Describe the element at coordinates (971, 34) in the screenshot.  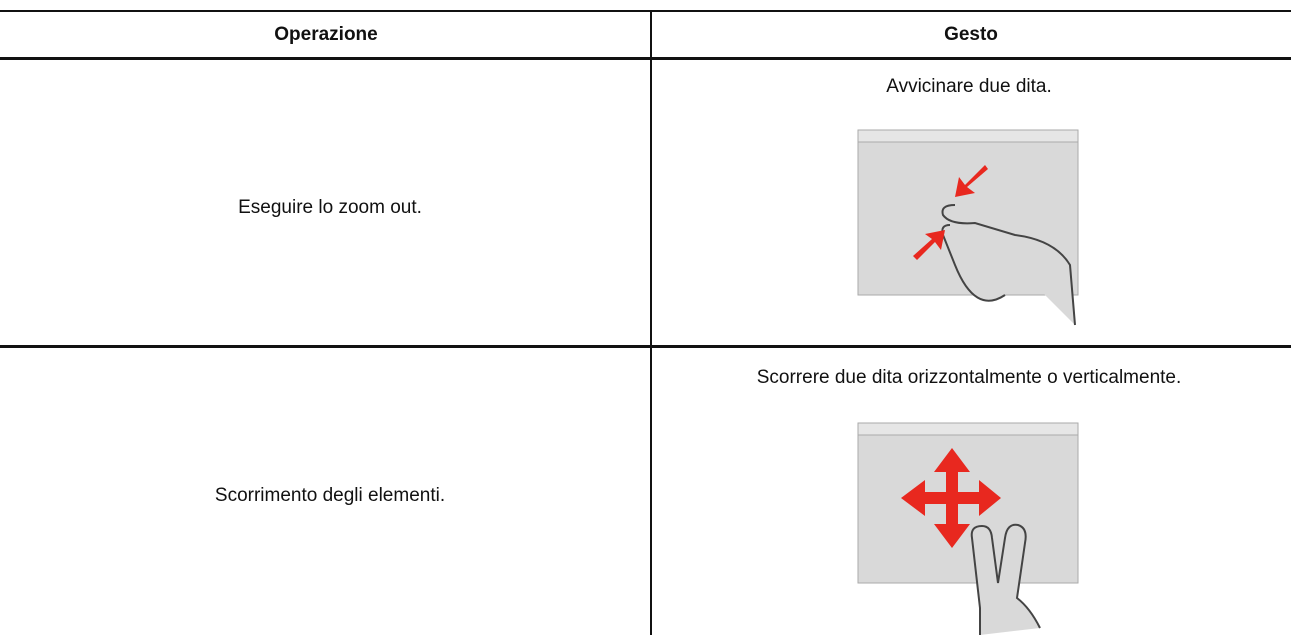
I see `header-cell: Gesto` at that location.